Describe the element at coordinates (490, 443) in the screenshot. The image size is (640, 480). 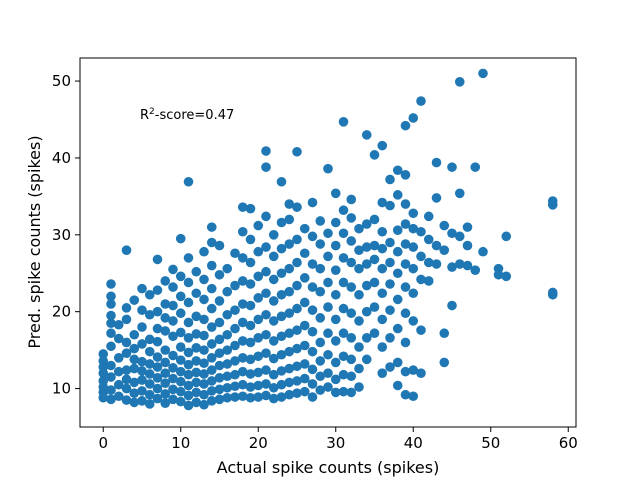
I see `x-tick-label: 50` at that location.